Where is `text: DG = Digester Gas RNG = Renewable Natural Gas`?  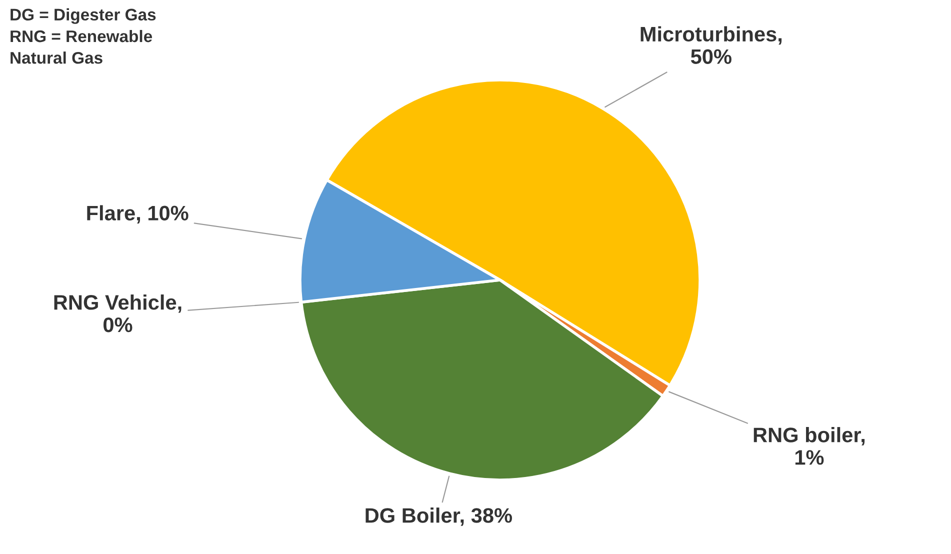 text: DG = Digester Gas RNG = Renewable Natural Gas is located at coordinates (83, 36).